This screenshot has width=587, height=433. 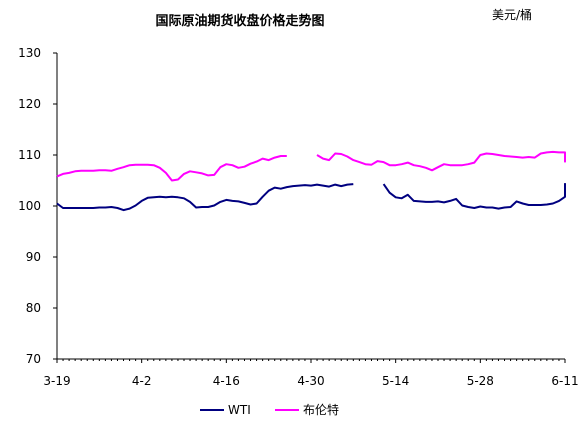 What do you see at coordinates (29, 53) in the screenshot?
I see `y-tick-label: 130` at bounding box center [29, 53].